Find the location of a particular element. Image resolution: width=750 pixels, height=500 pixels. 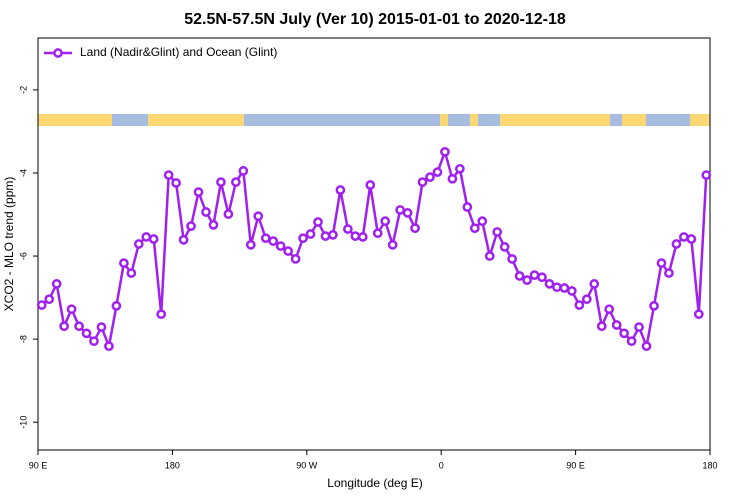

y-tick-label: -2 is located at coordinates (23, 90).